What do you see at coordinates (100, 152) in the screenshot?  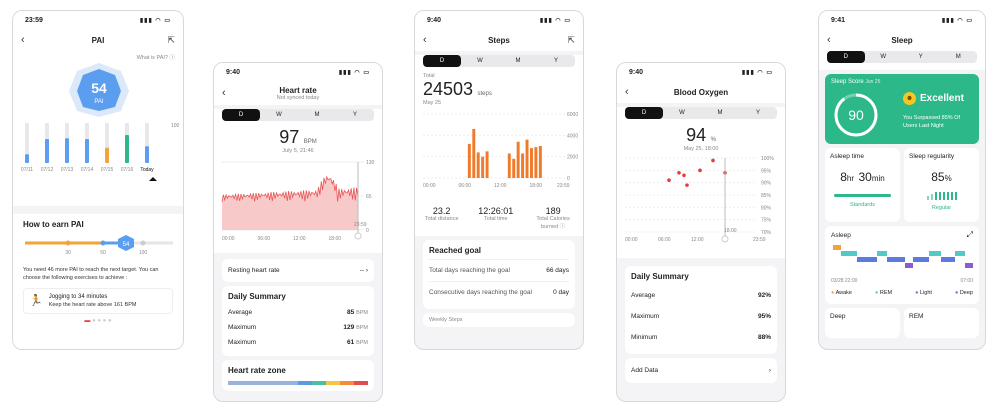 I see `pai-bar-chart: 100 07/11 07/12 07/13 07/14 07/15 07/16 Today` at bounding box center [100, 152].